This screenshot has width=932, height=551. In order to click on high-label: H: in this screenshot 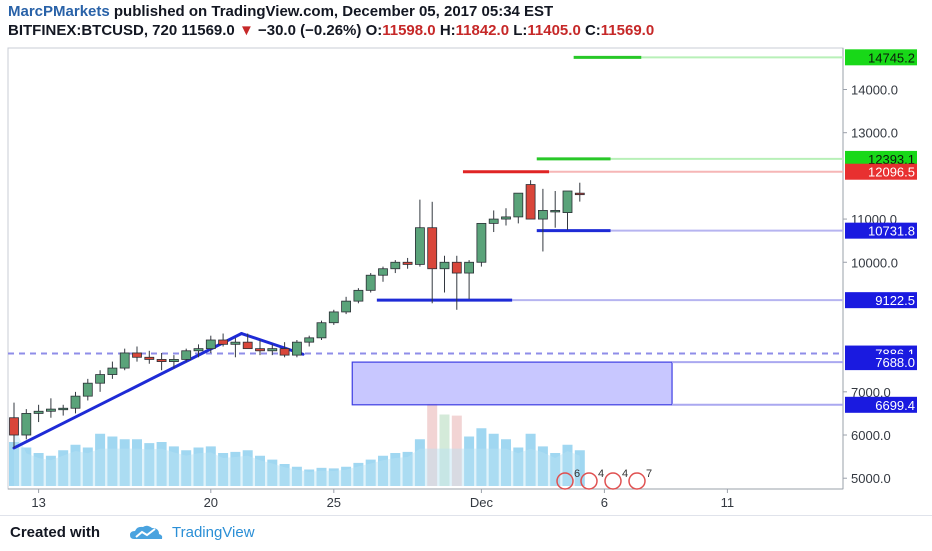, I will do `click(447, 30)`.